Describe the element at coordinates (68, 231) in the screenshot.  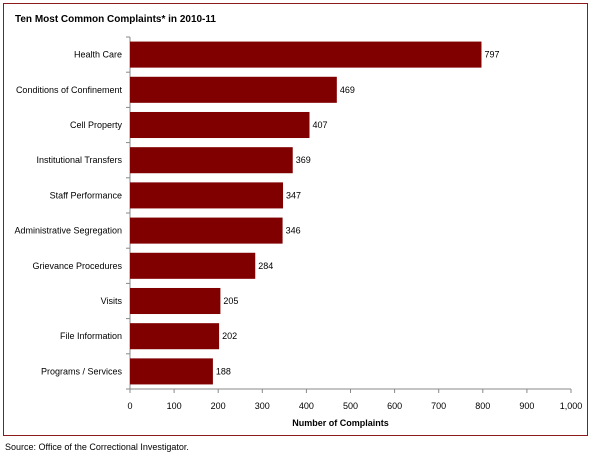
I see `category-label: Administrative Segregation` at that location.